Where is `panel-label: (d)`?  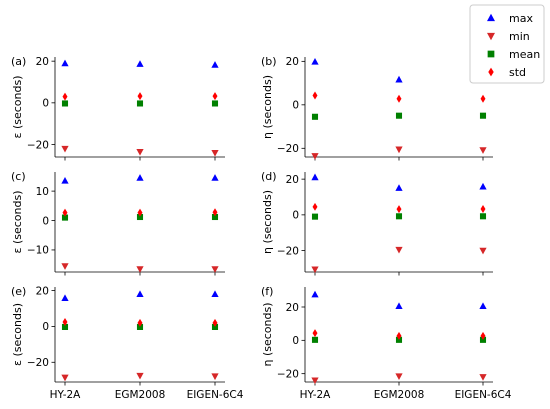
panel-label: (d) is located at coordinates (269, 176).